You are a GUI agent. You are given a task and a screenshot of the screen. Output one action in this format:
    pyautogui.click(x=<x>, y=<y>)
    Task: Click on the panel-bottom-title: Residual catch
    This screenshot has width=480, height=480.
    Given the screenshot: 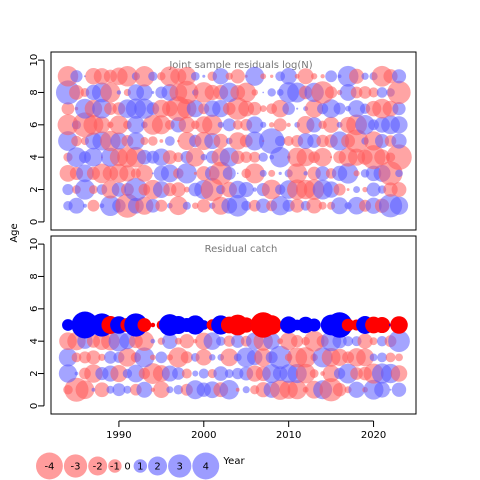 What is the action you would take?
    pyautogui.click(x=241, y=249)
    